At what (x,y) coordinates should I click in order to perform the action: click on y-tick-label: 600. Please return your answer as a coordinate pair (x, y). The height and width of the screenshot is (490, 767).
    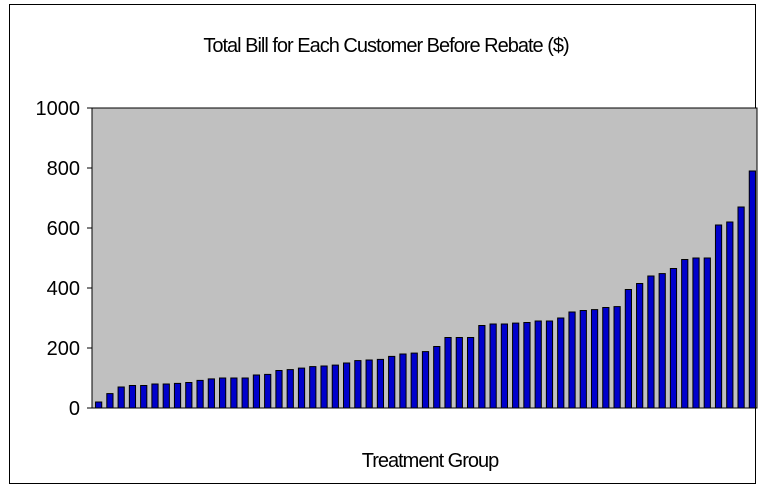
    Looking at the image, I should click on (63, 229).